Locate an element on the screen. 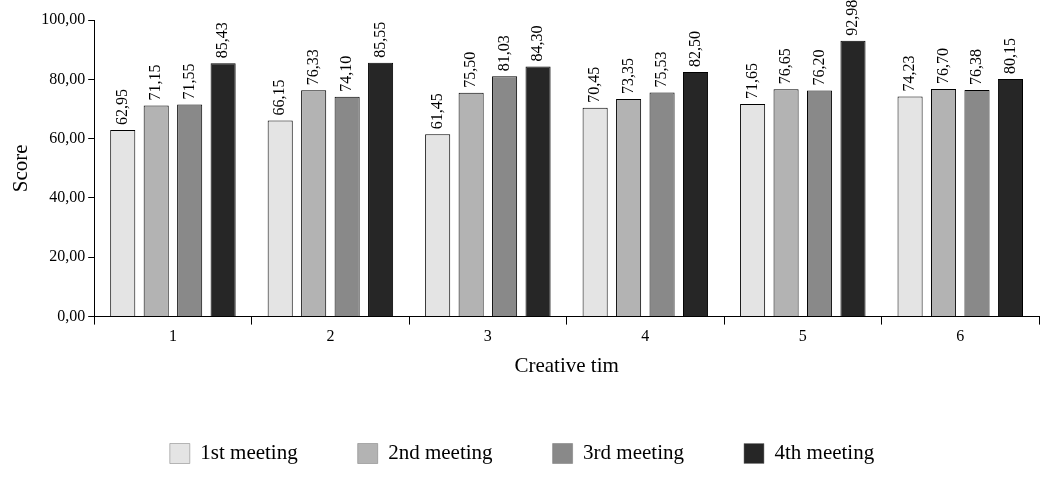 The height and width of the screenshot is (479, 1054). legend-label: 4th meeting is located at coordinates (824, 452).